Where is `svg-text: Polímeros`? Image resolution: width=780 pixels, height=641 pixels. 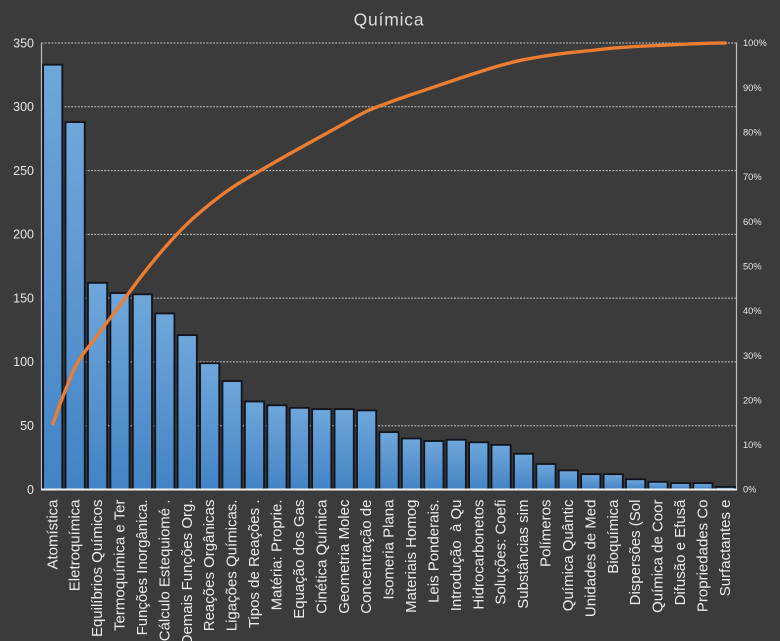 svg-text: Polímeros is located at coordinates (546, 534).